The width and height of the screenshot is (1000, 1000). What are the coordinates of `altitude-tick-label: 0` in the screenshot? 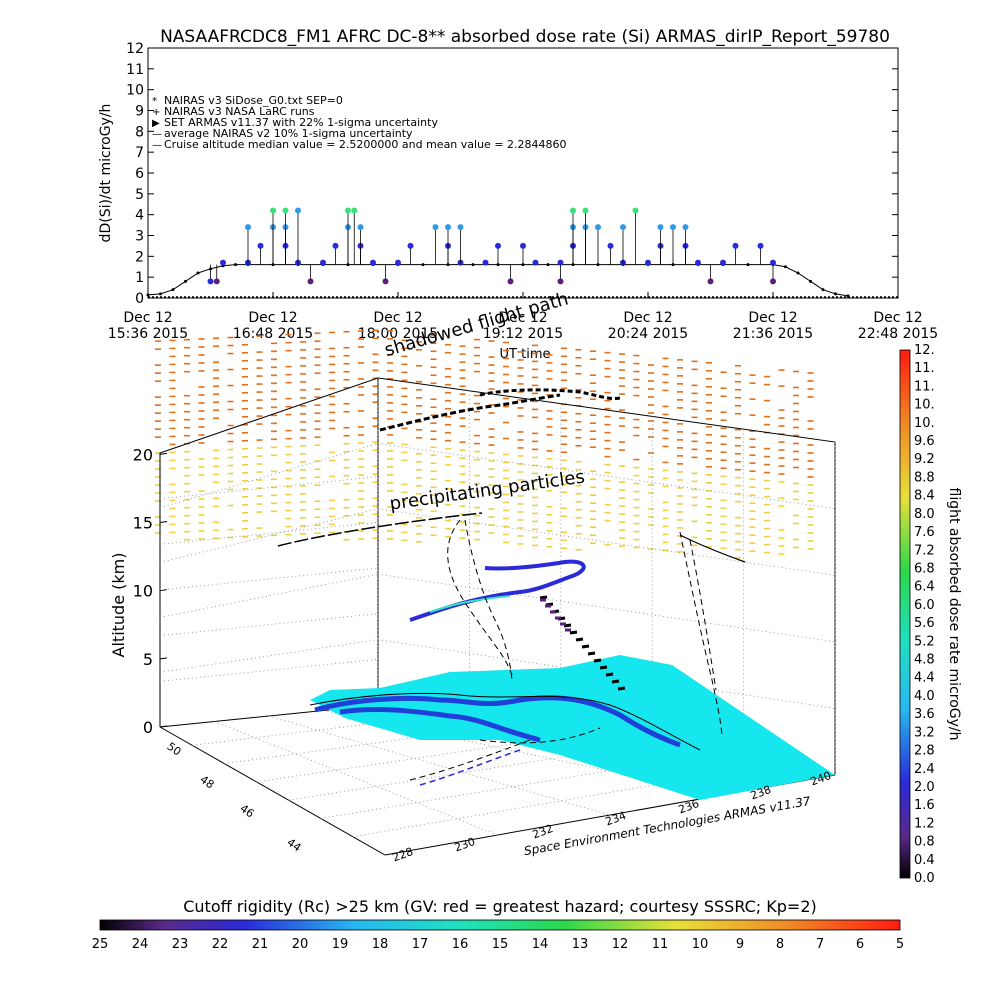 It's located at (148, 727).